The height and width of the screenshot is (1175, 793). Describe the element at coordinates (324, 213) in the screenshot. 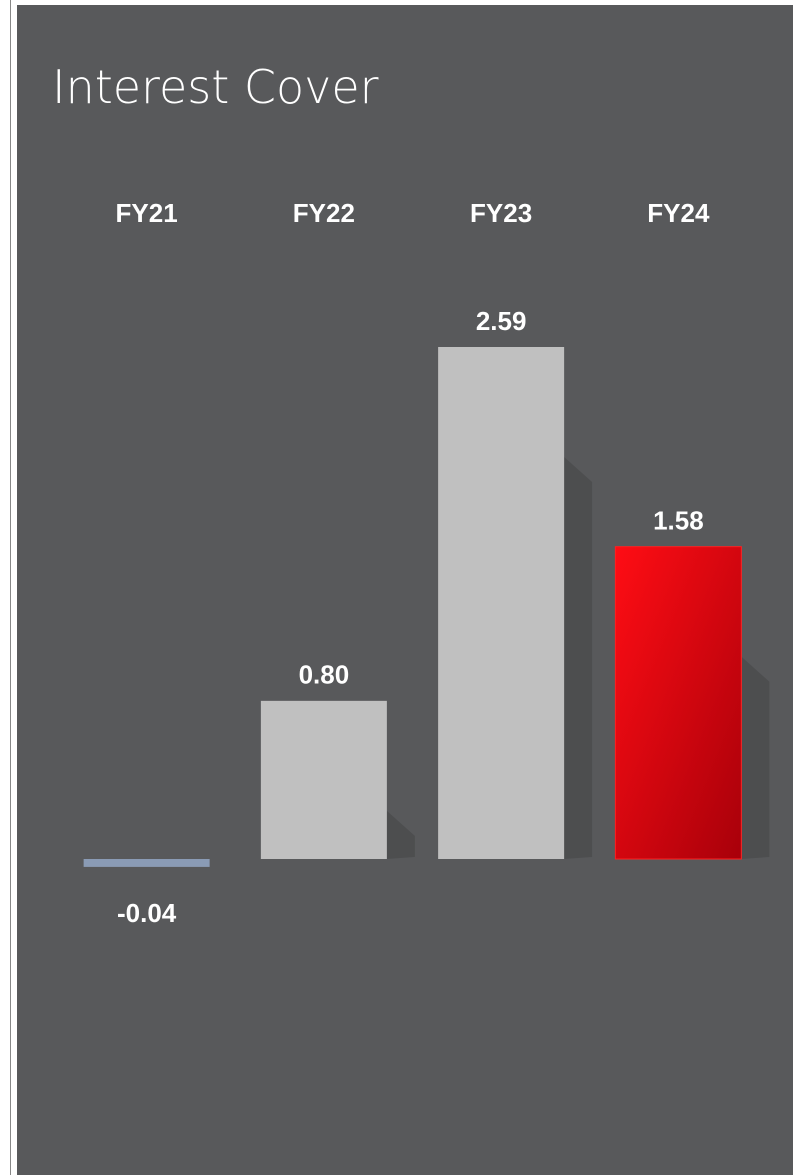

I see `category-label: FY22` at that location.